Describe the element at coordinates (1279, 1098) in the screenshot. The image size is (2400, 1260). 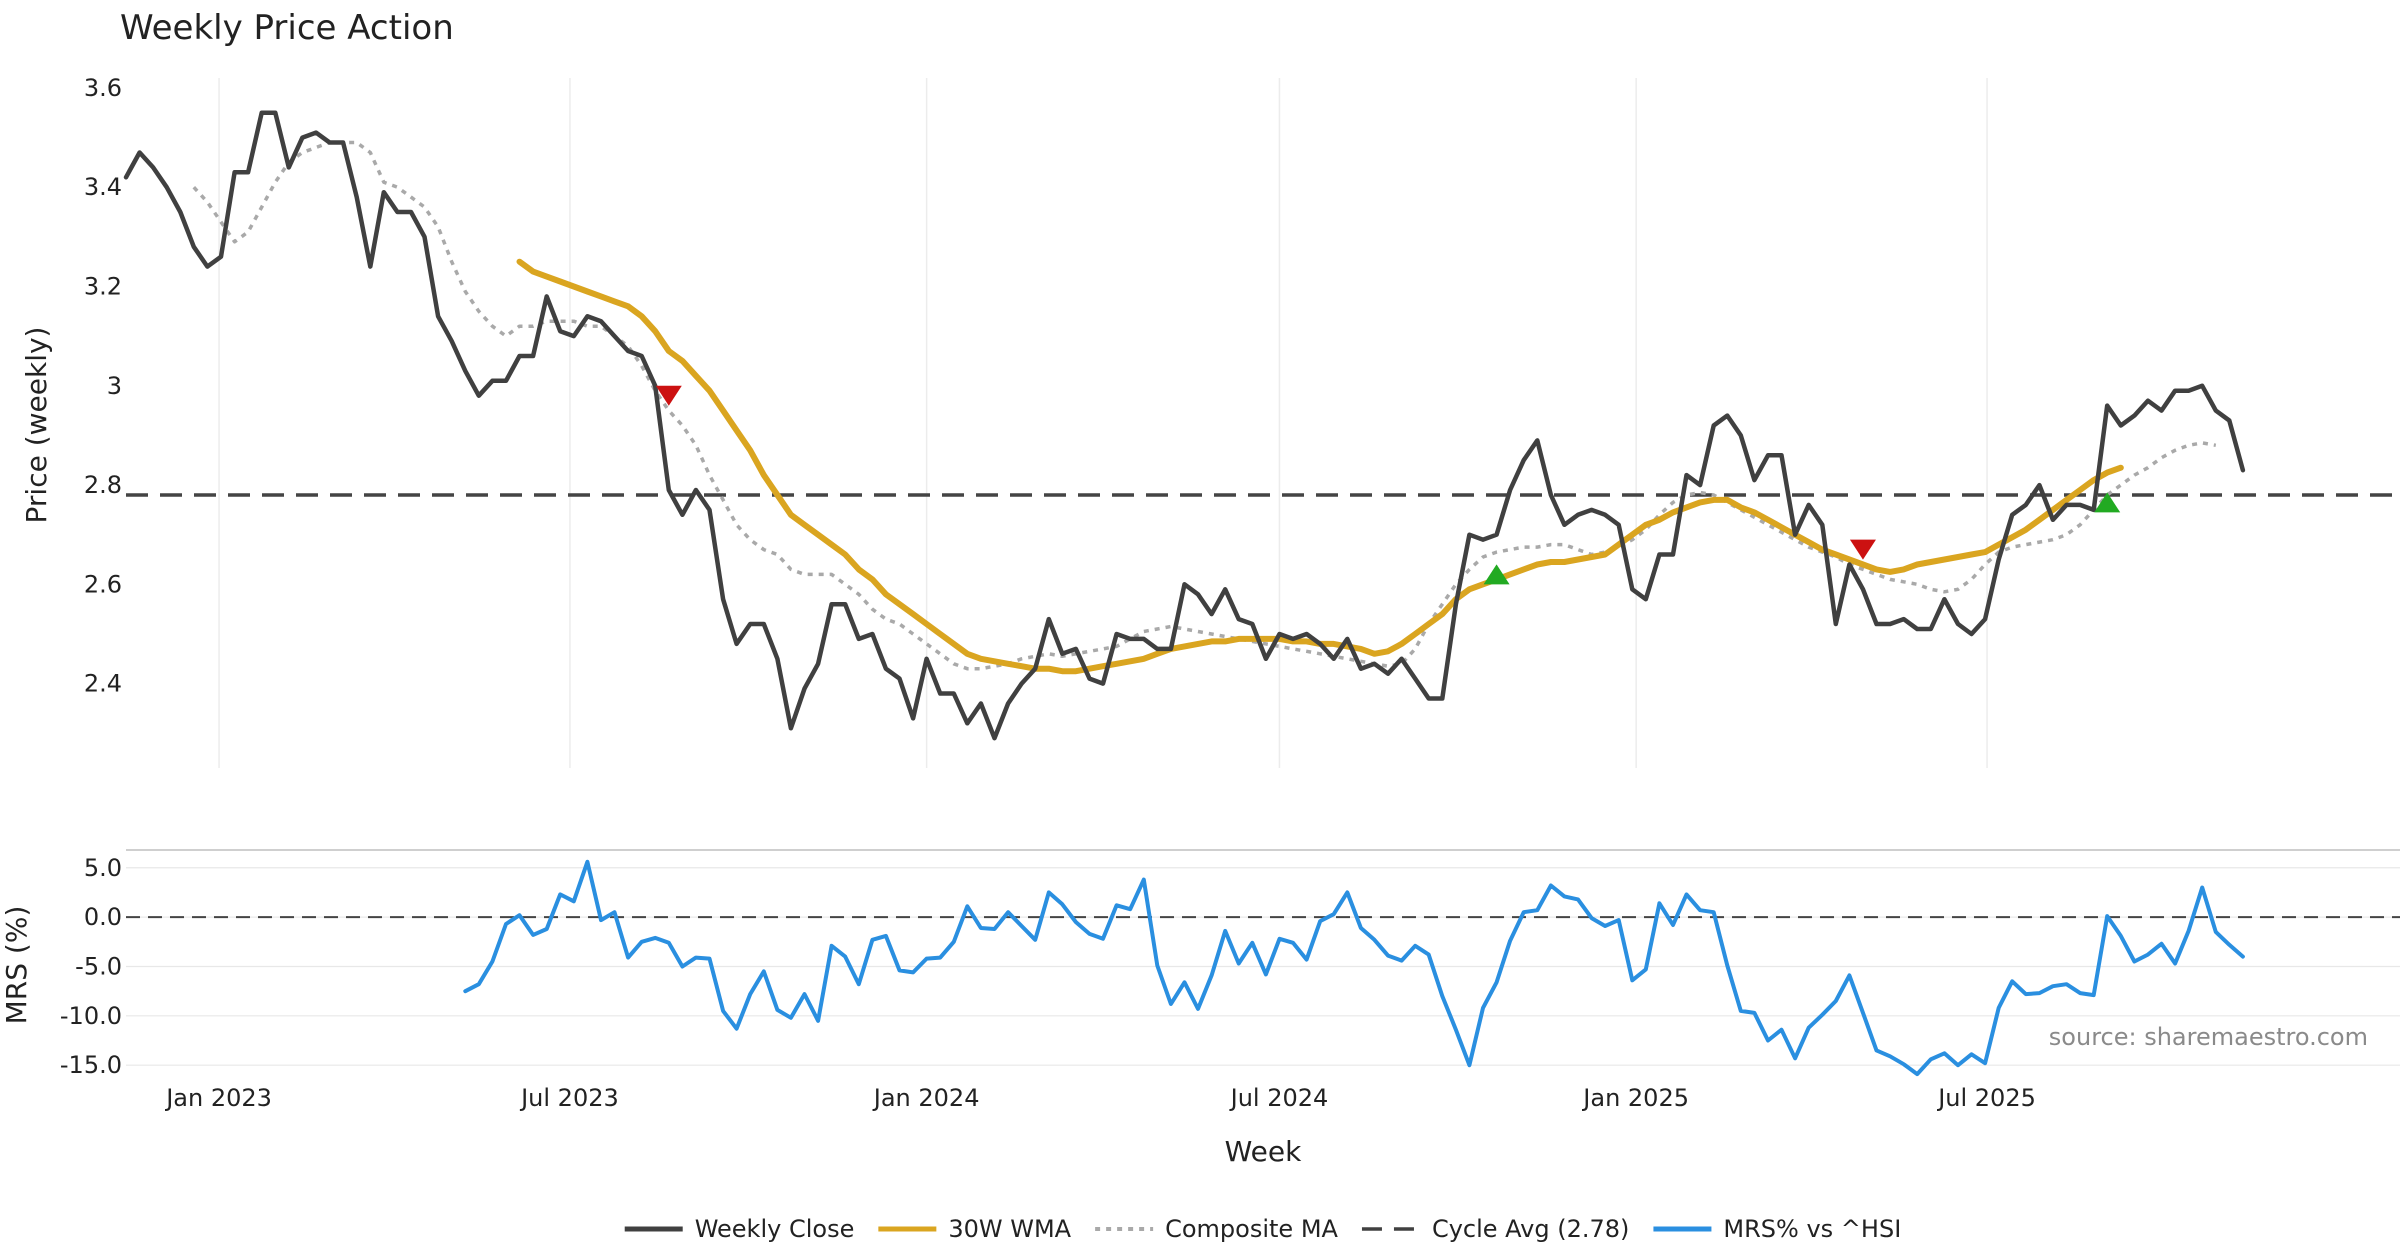
I see `x-tick-label: Jul 2024` at that location.